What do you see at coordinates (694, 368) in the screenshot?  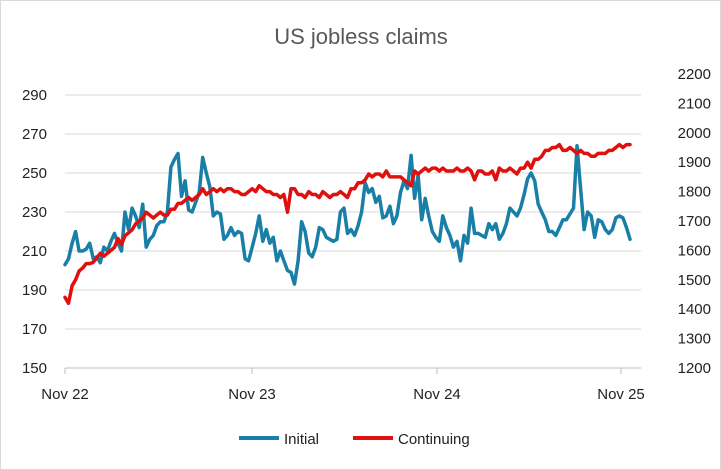 I see `y-right-tick-label: 1200` at bounding box center [694, 368].